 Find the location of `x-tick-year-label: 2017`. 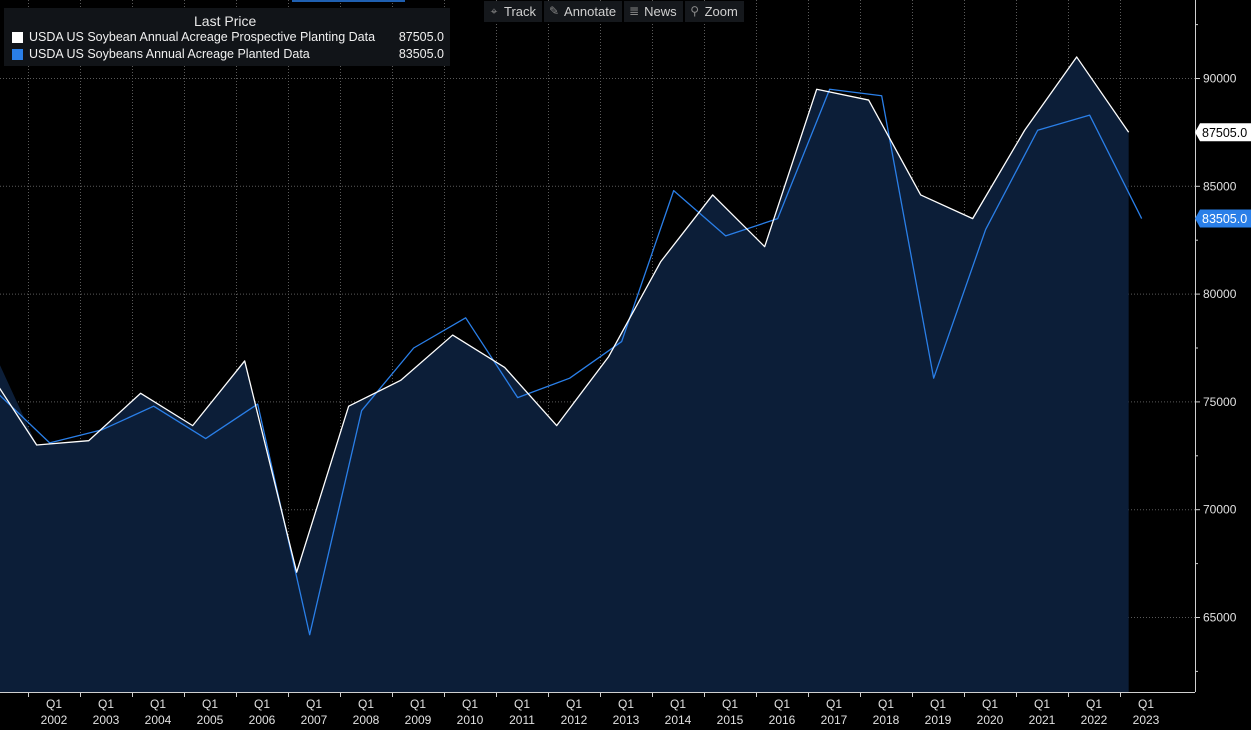

x-tick-year-label: 2017 is located at coordinates (834, 720).